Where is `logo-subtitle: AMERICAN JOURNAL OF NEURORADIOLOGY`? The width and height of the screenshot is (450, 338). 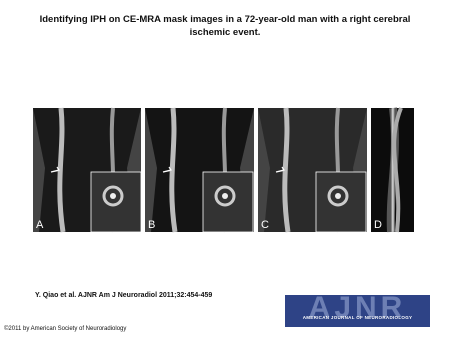
logo-subtitle: AMERICAN JOURNAL OF NEURORADIOLOGY is located at coordinates (357, 317).